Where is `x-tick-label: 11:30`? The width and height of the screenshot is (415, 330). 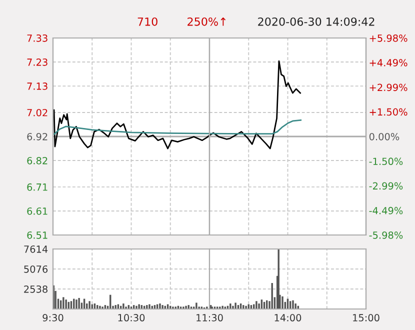 x-tick-label: 11:30 is located at coordinates (209, 318).